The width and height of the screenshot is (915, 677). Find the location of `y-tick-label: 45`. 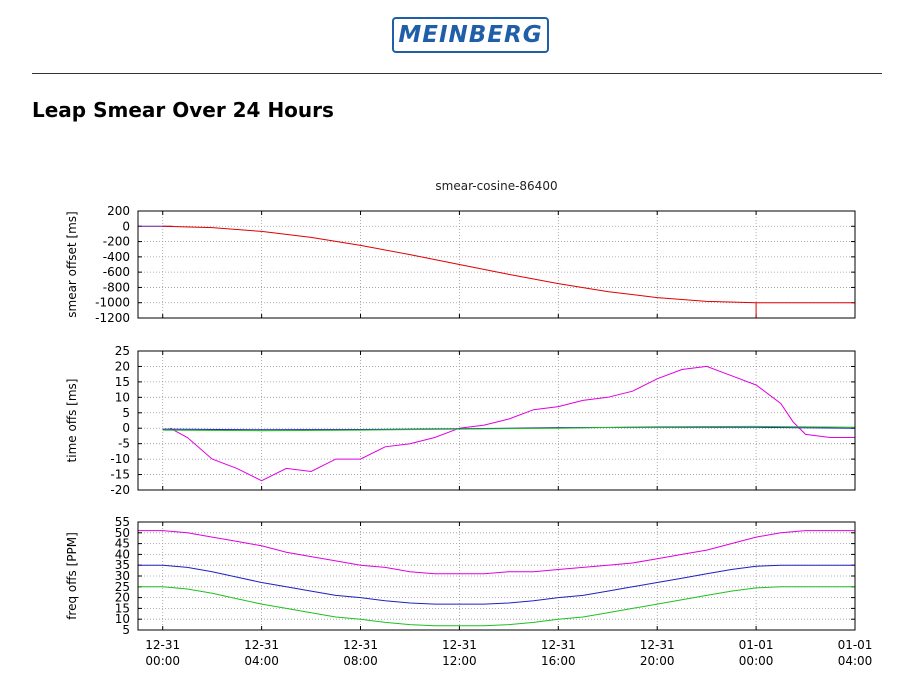

y-tick-label: 45 is located at coordinates (122, 544).